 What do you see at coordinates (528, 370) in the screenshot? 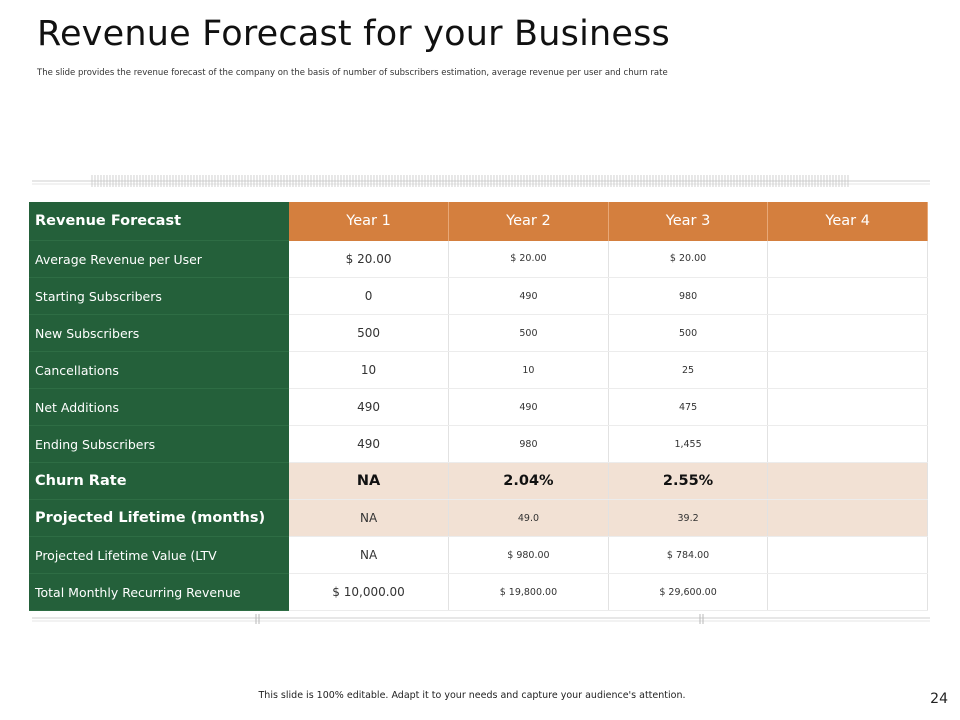
I see `cell-year-2: 10` at bounding box center [528, 370].